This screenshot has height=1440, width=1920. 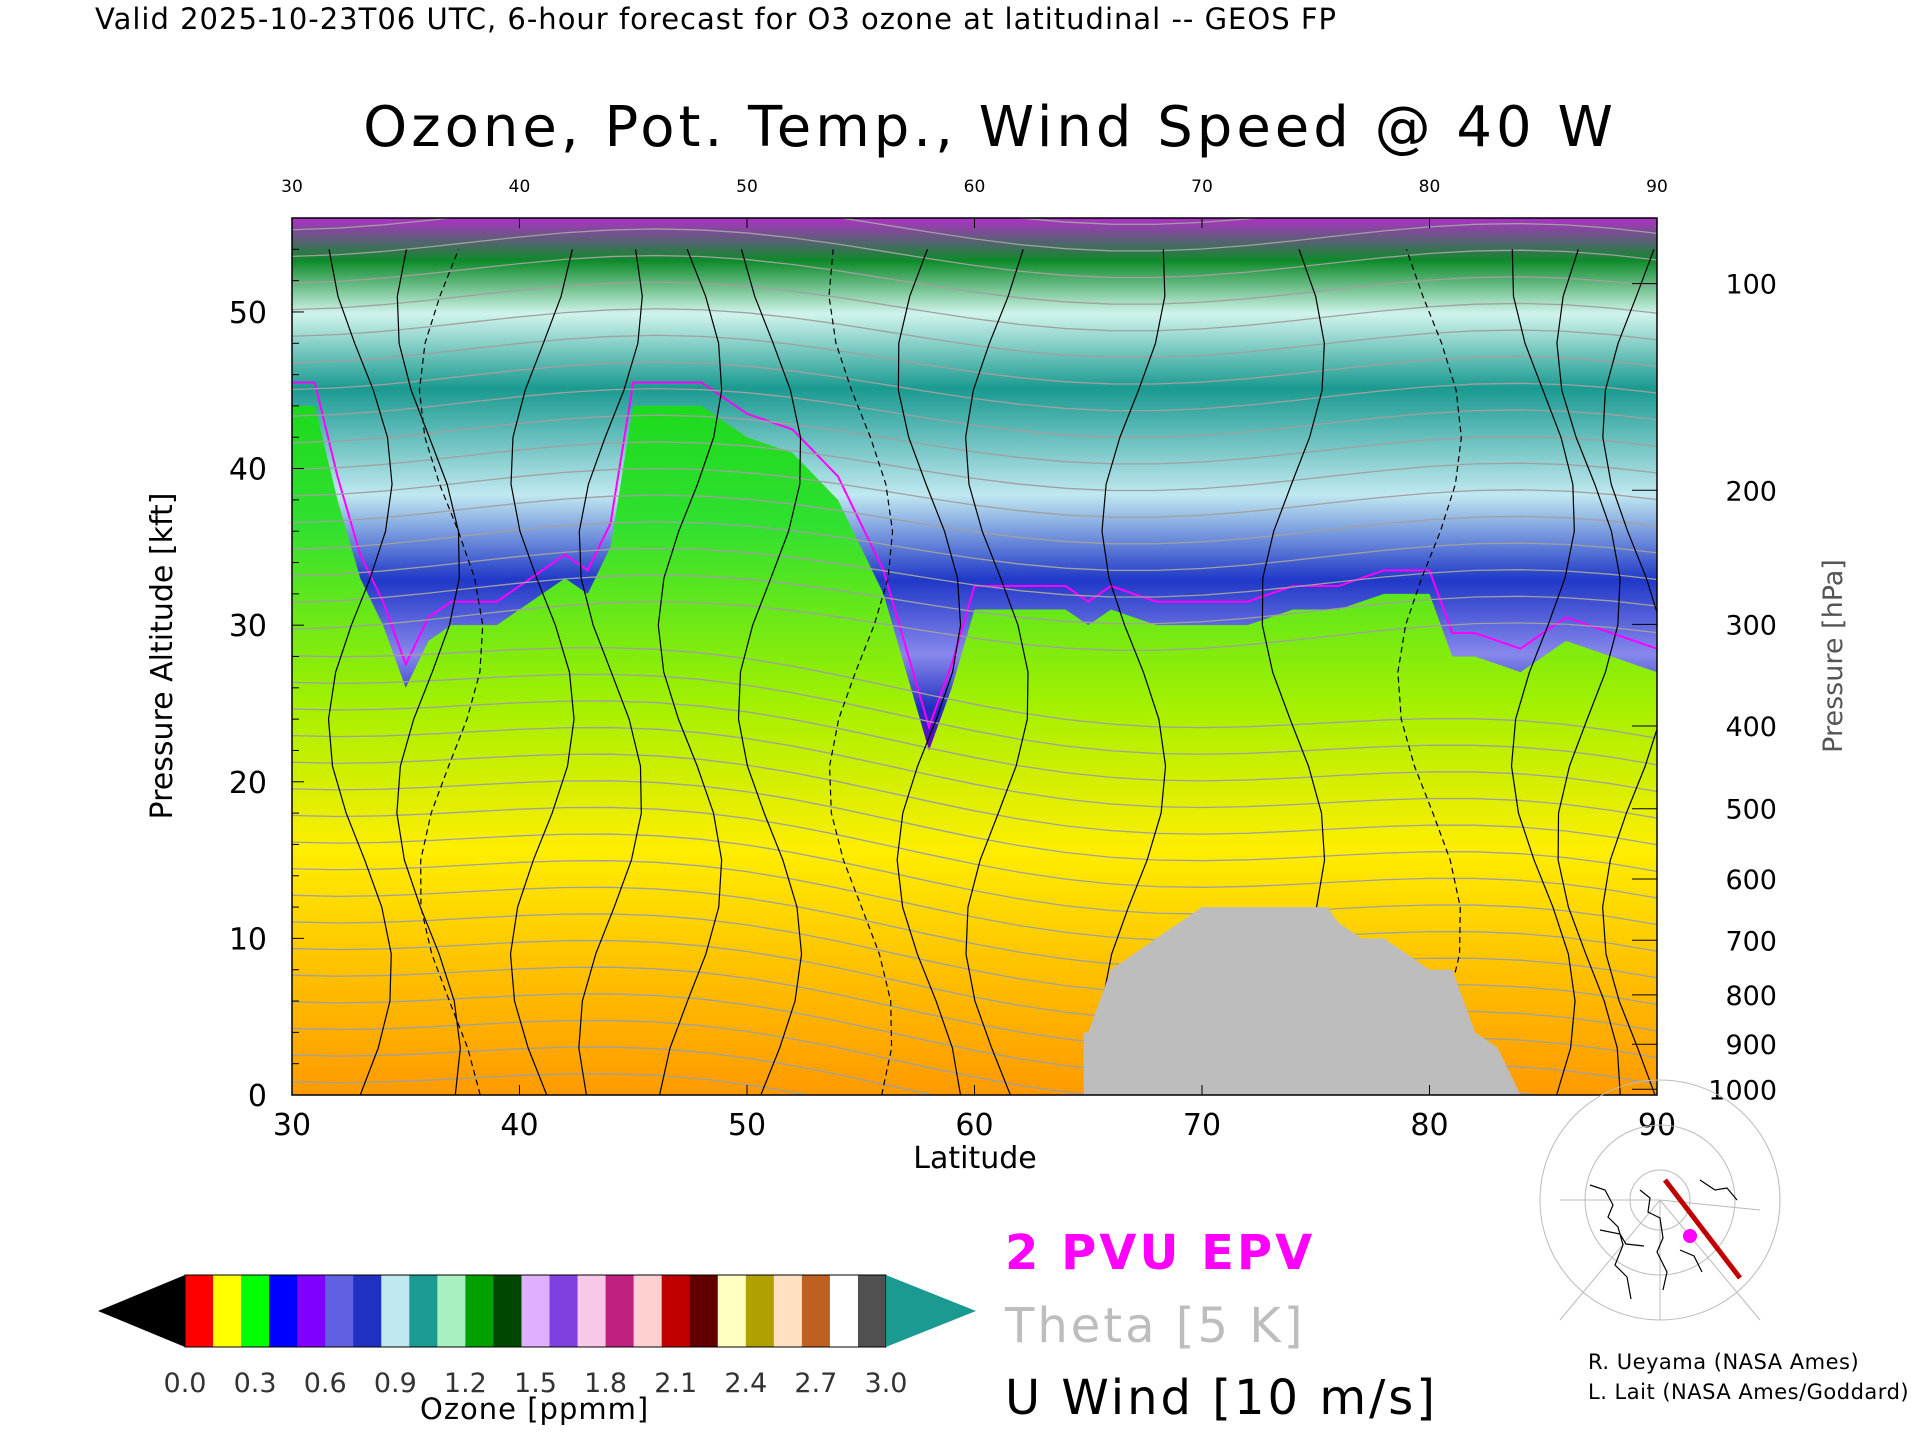 I want to click on legend-epv: 2 PVU EPV, so click(x=1160, y=1253).